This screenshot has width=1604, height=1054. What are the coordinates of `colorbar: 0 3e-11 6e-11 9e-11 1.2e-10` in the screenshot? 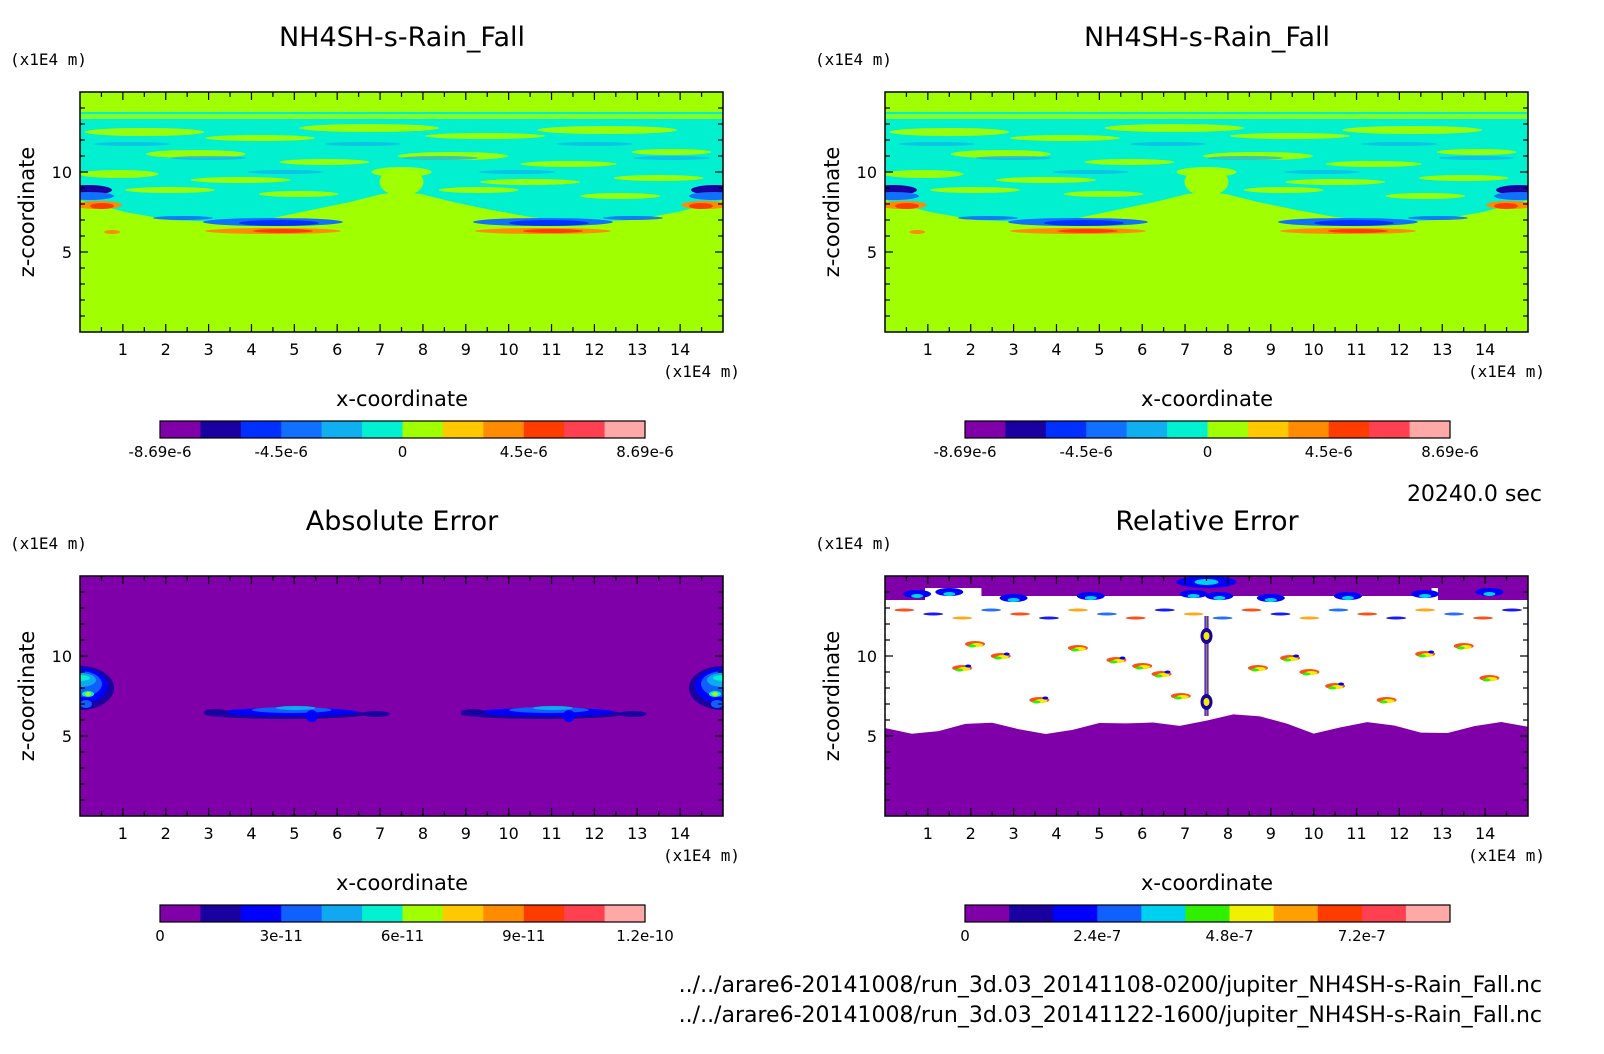 It's located at (414, 924).